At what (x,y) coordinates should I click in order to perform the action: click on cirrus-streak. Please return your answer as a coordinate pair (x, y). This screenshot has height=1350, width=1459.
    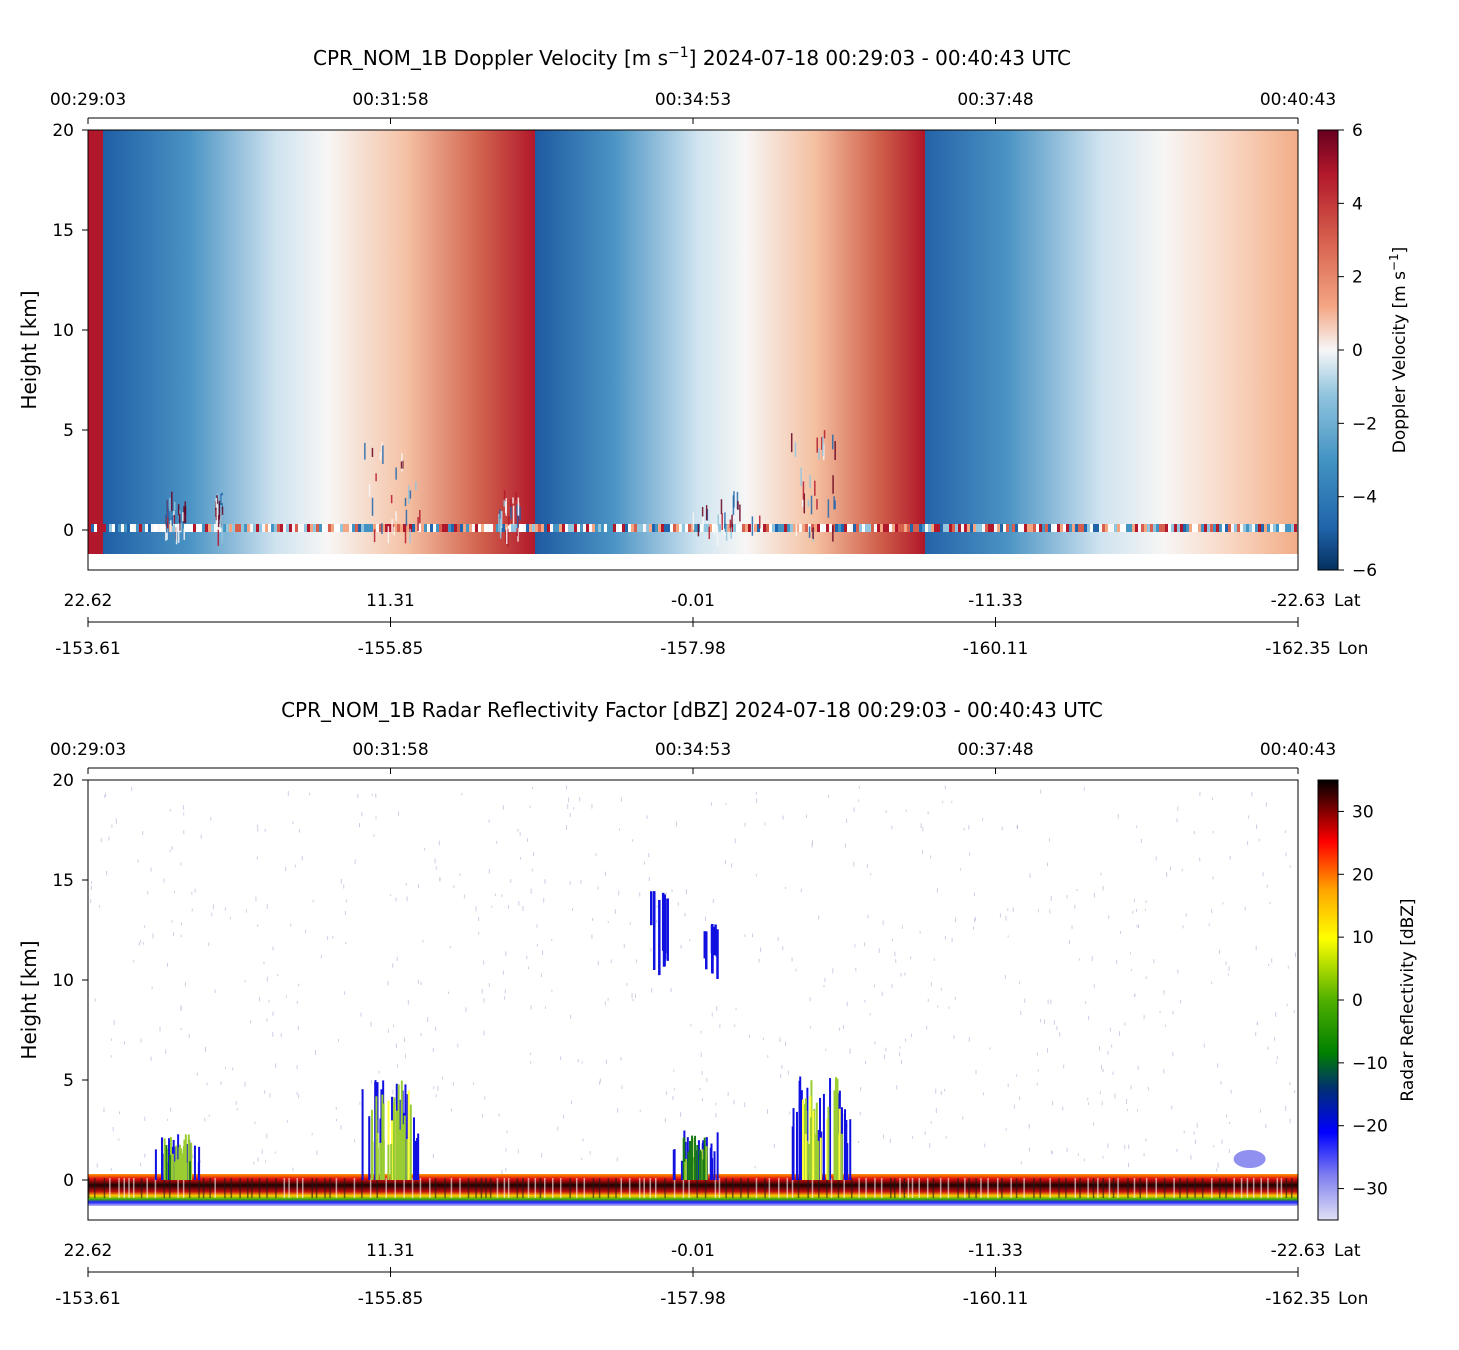
    Looking at the image, I should click on (705, 945).